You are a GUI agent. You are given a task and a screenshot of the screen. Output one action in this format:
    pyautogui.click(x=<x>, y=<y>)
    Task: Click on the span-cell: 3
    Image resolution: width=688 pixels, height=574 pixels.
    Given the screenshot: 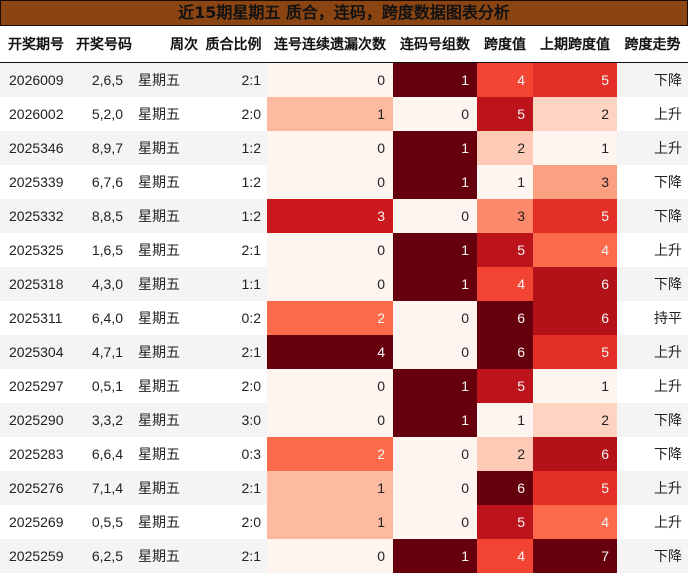 What is the action you would take?
    pyautogui.click(x=505, y=216)
    